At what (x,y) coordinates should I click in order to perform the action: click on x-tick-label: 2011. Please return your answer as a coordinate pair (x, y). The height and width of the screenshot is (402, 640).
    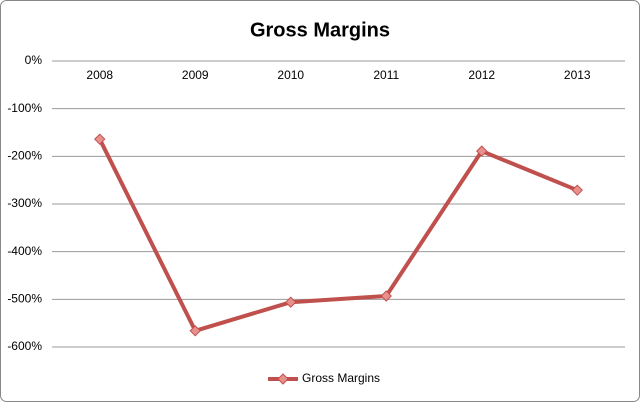
    Looking at the image, I should click on (386, 75).